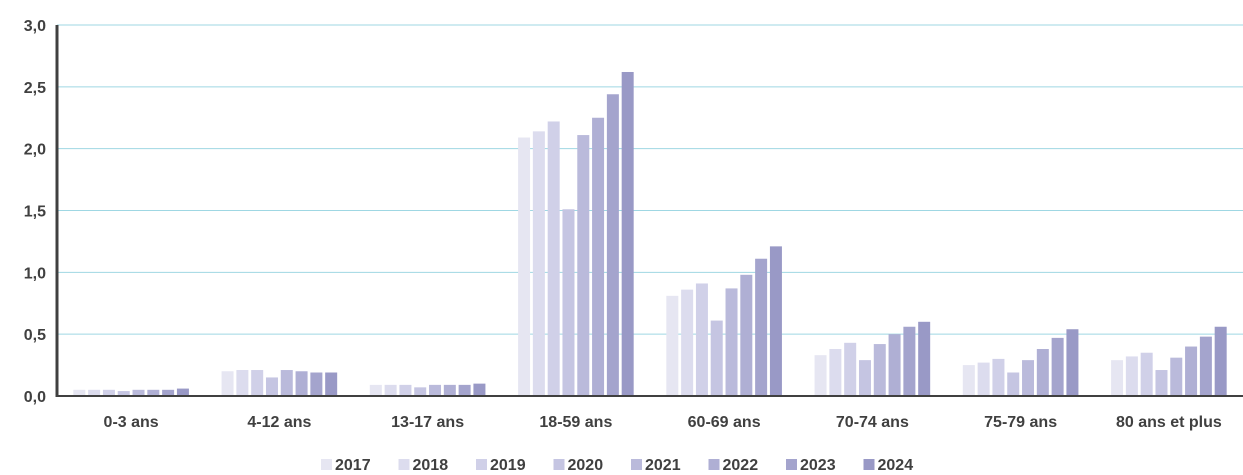  What do you see at coordinates (872, 422) in the screenshot?
I see `x-category-label: 70-74 ans` at bounding box center [872, 422].